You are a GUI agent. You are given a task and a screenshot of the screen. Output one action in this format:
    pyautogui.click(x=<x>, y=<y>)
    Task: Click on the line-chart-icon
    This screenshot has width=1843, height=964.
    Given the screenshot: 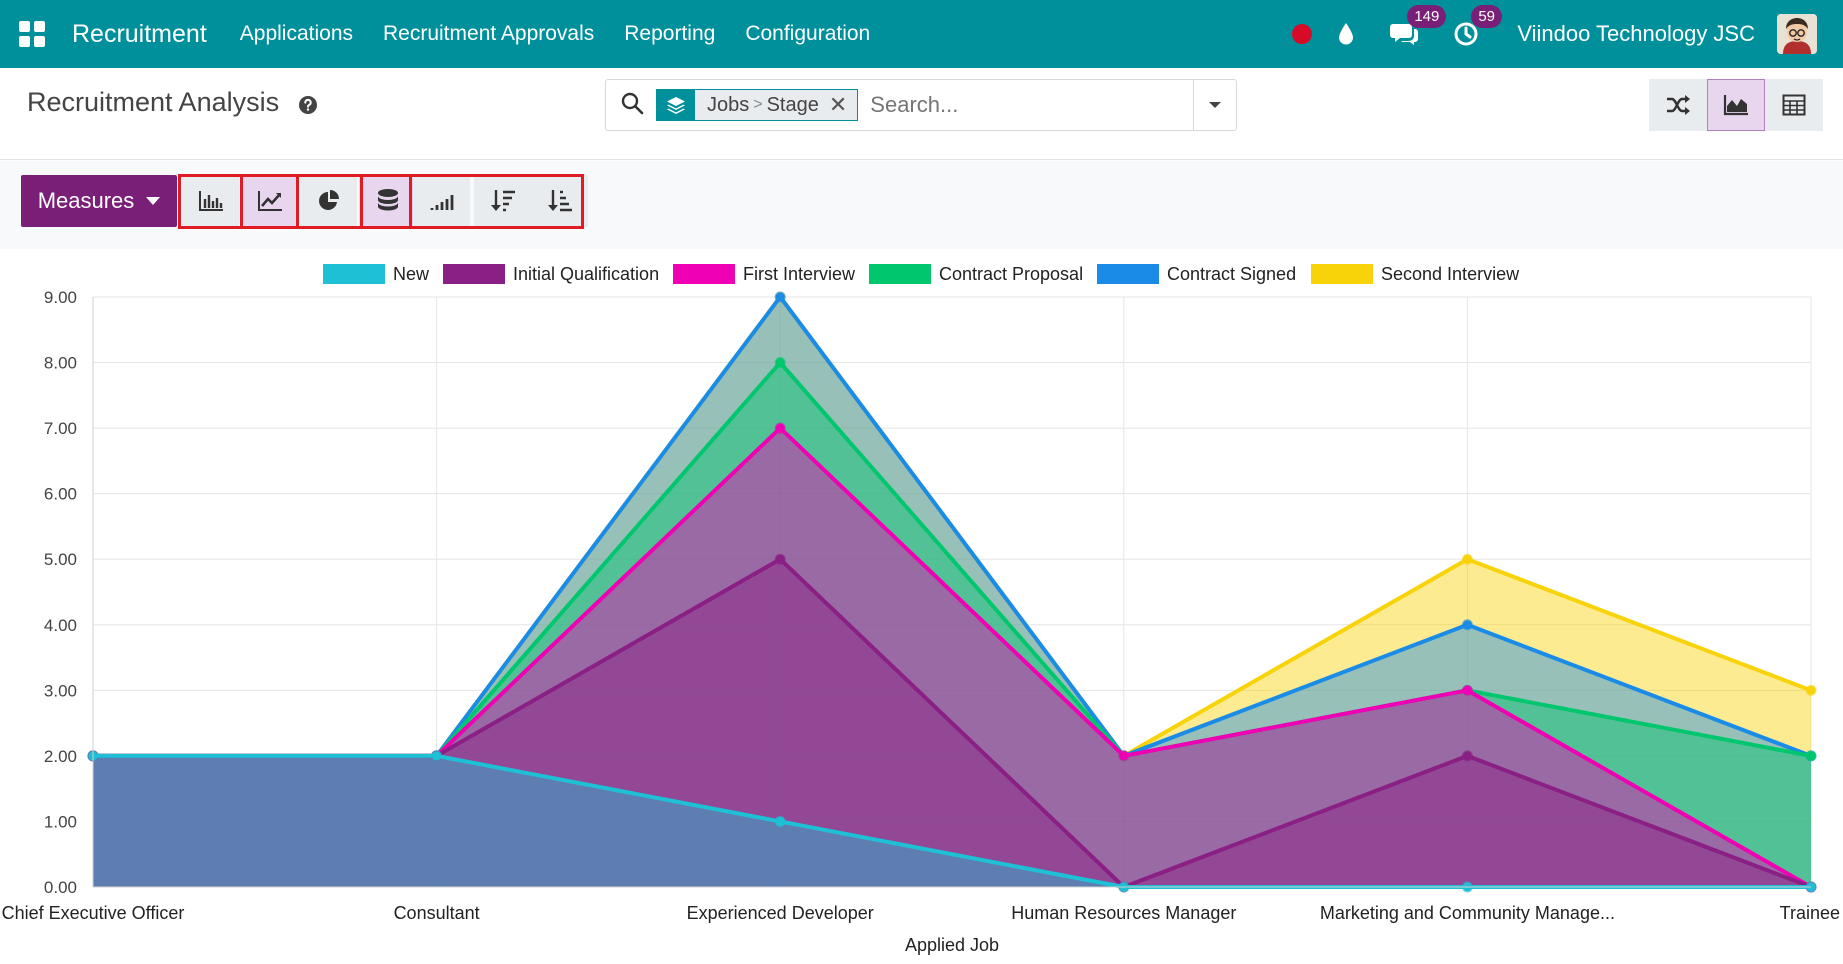 What is the action you would take?
    pyautogui.click(x=269, y=201)
    